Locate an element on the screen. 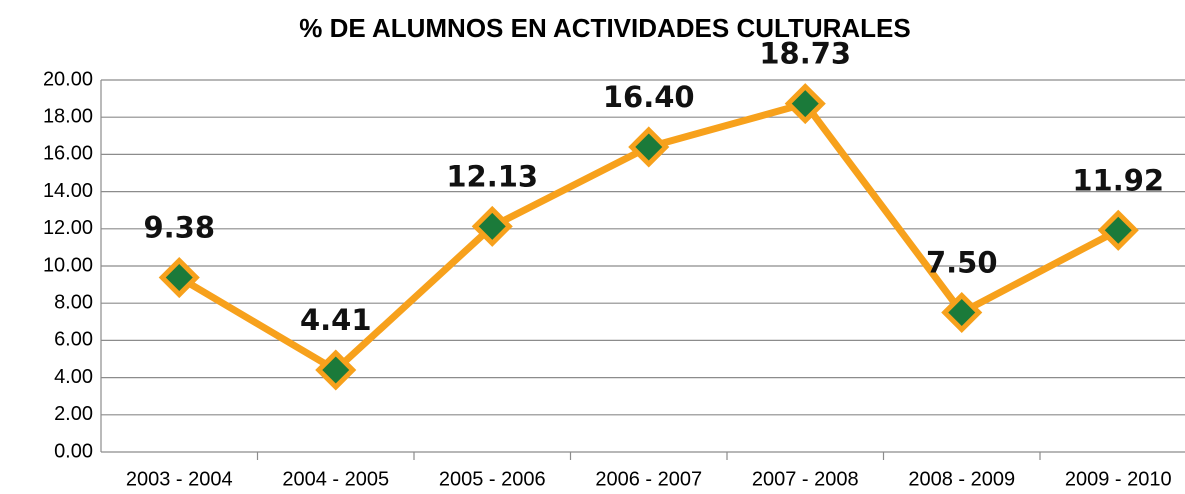  y-tick-label: 10.00 is located at coordinates (68, 265).